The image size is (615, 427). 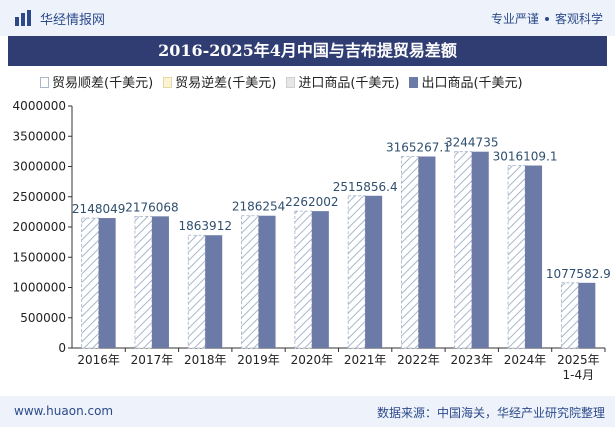 I want to click on slogan: 专业严谨 客观科学, so click(x=547, y=18).